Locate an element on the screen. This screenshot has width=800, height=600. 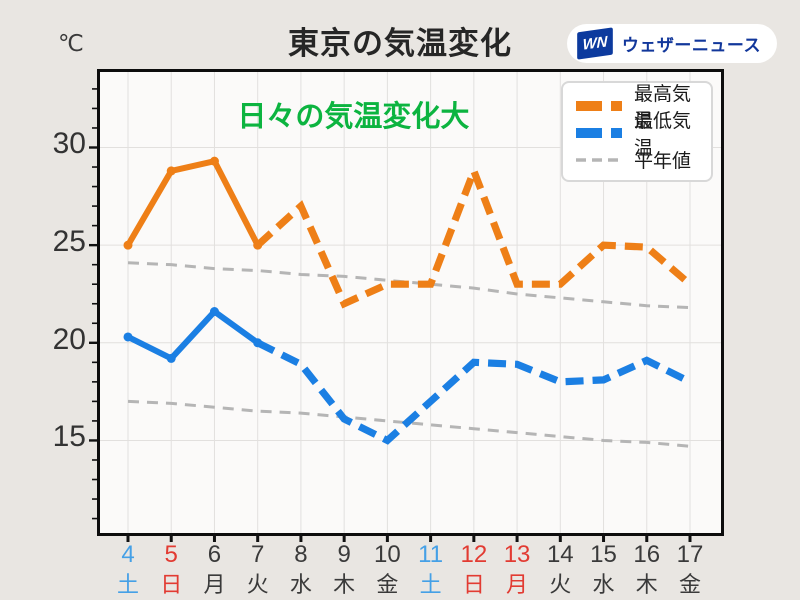
x-axis-date-label: 12 is located at coordinates (474, 554).